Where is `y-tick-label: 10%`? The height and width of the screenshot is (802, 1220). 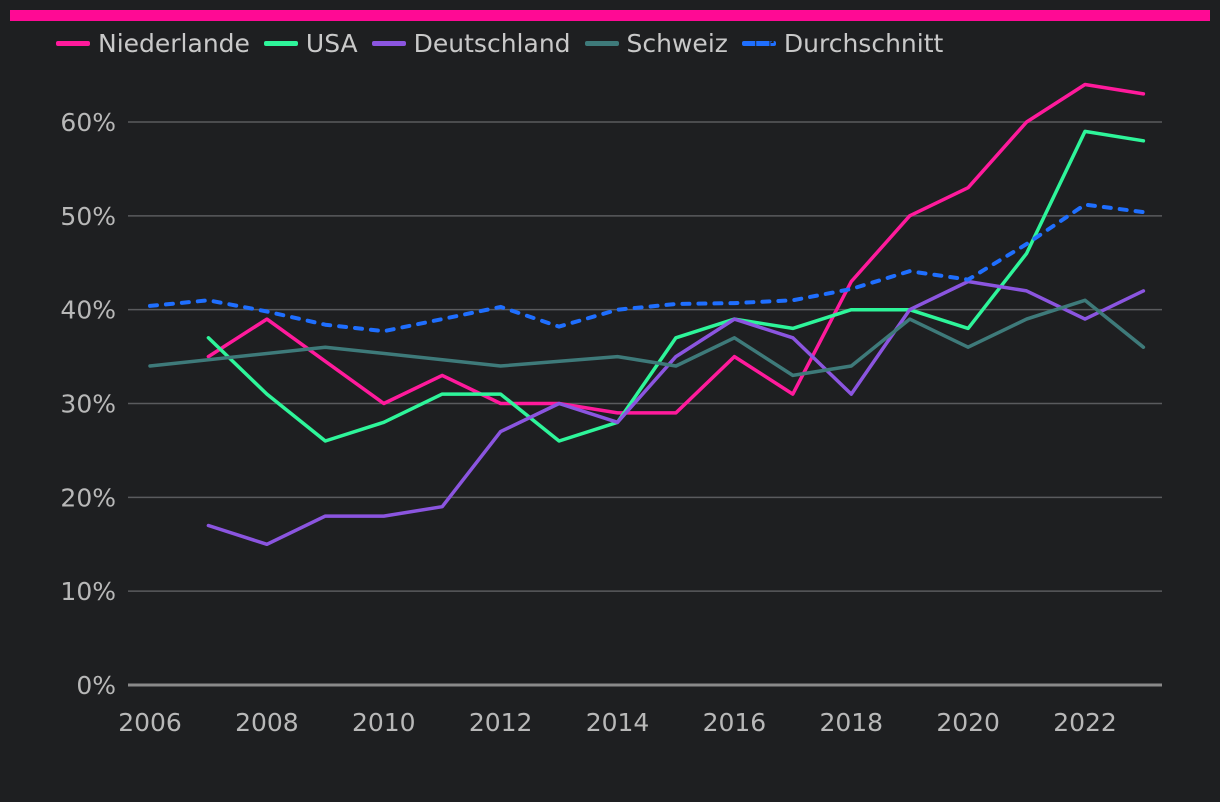
y-tick-label: 10% is located at coordinates (88, 591).